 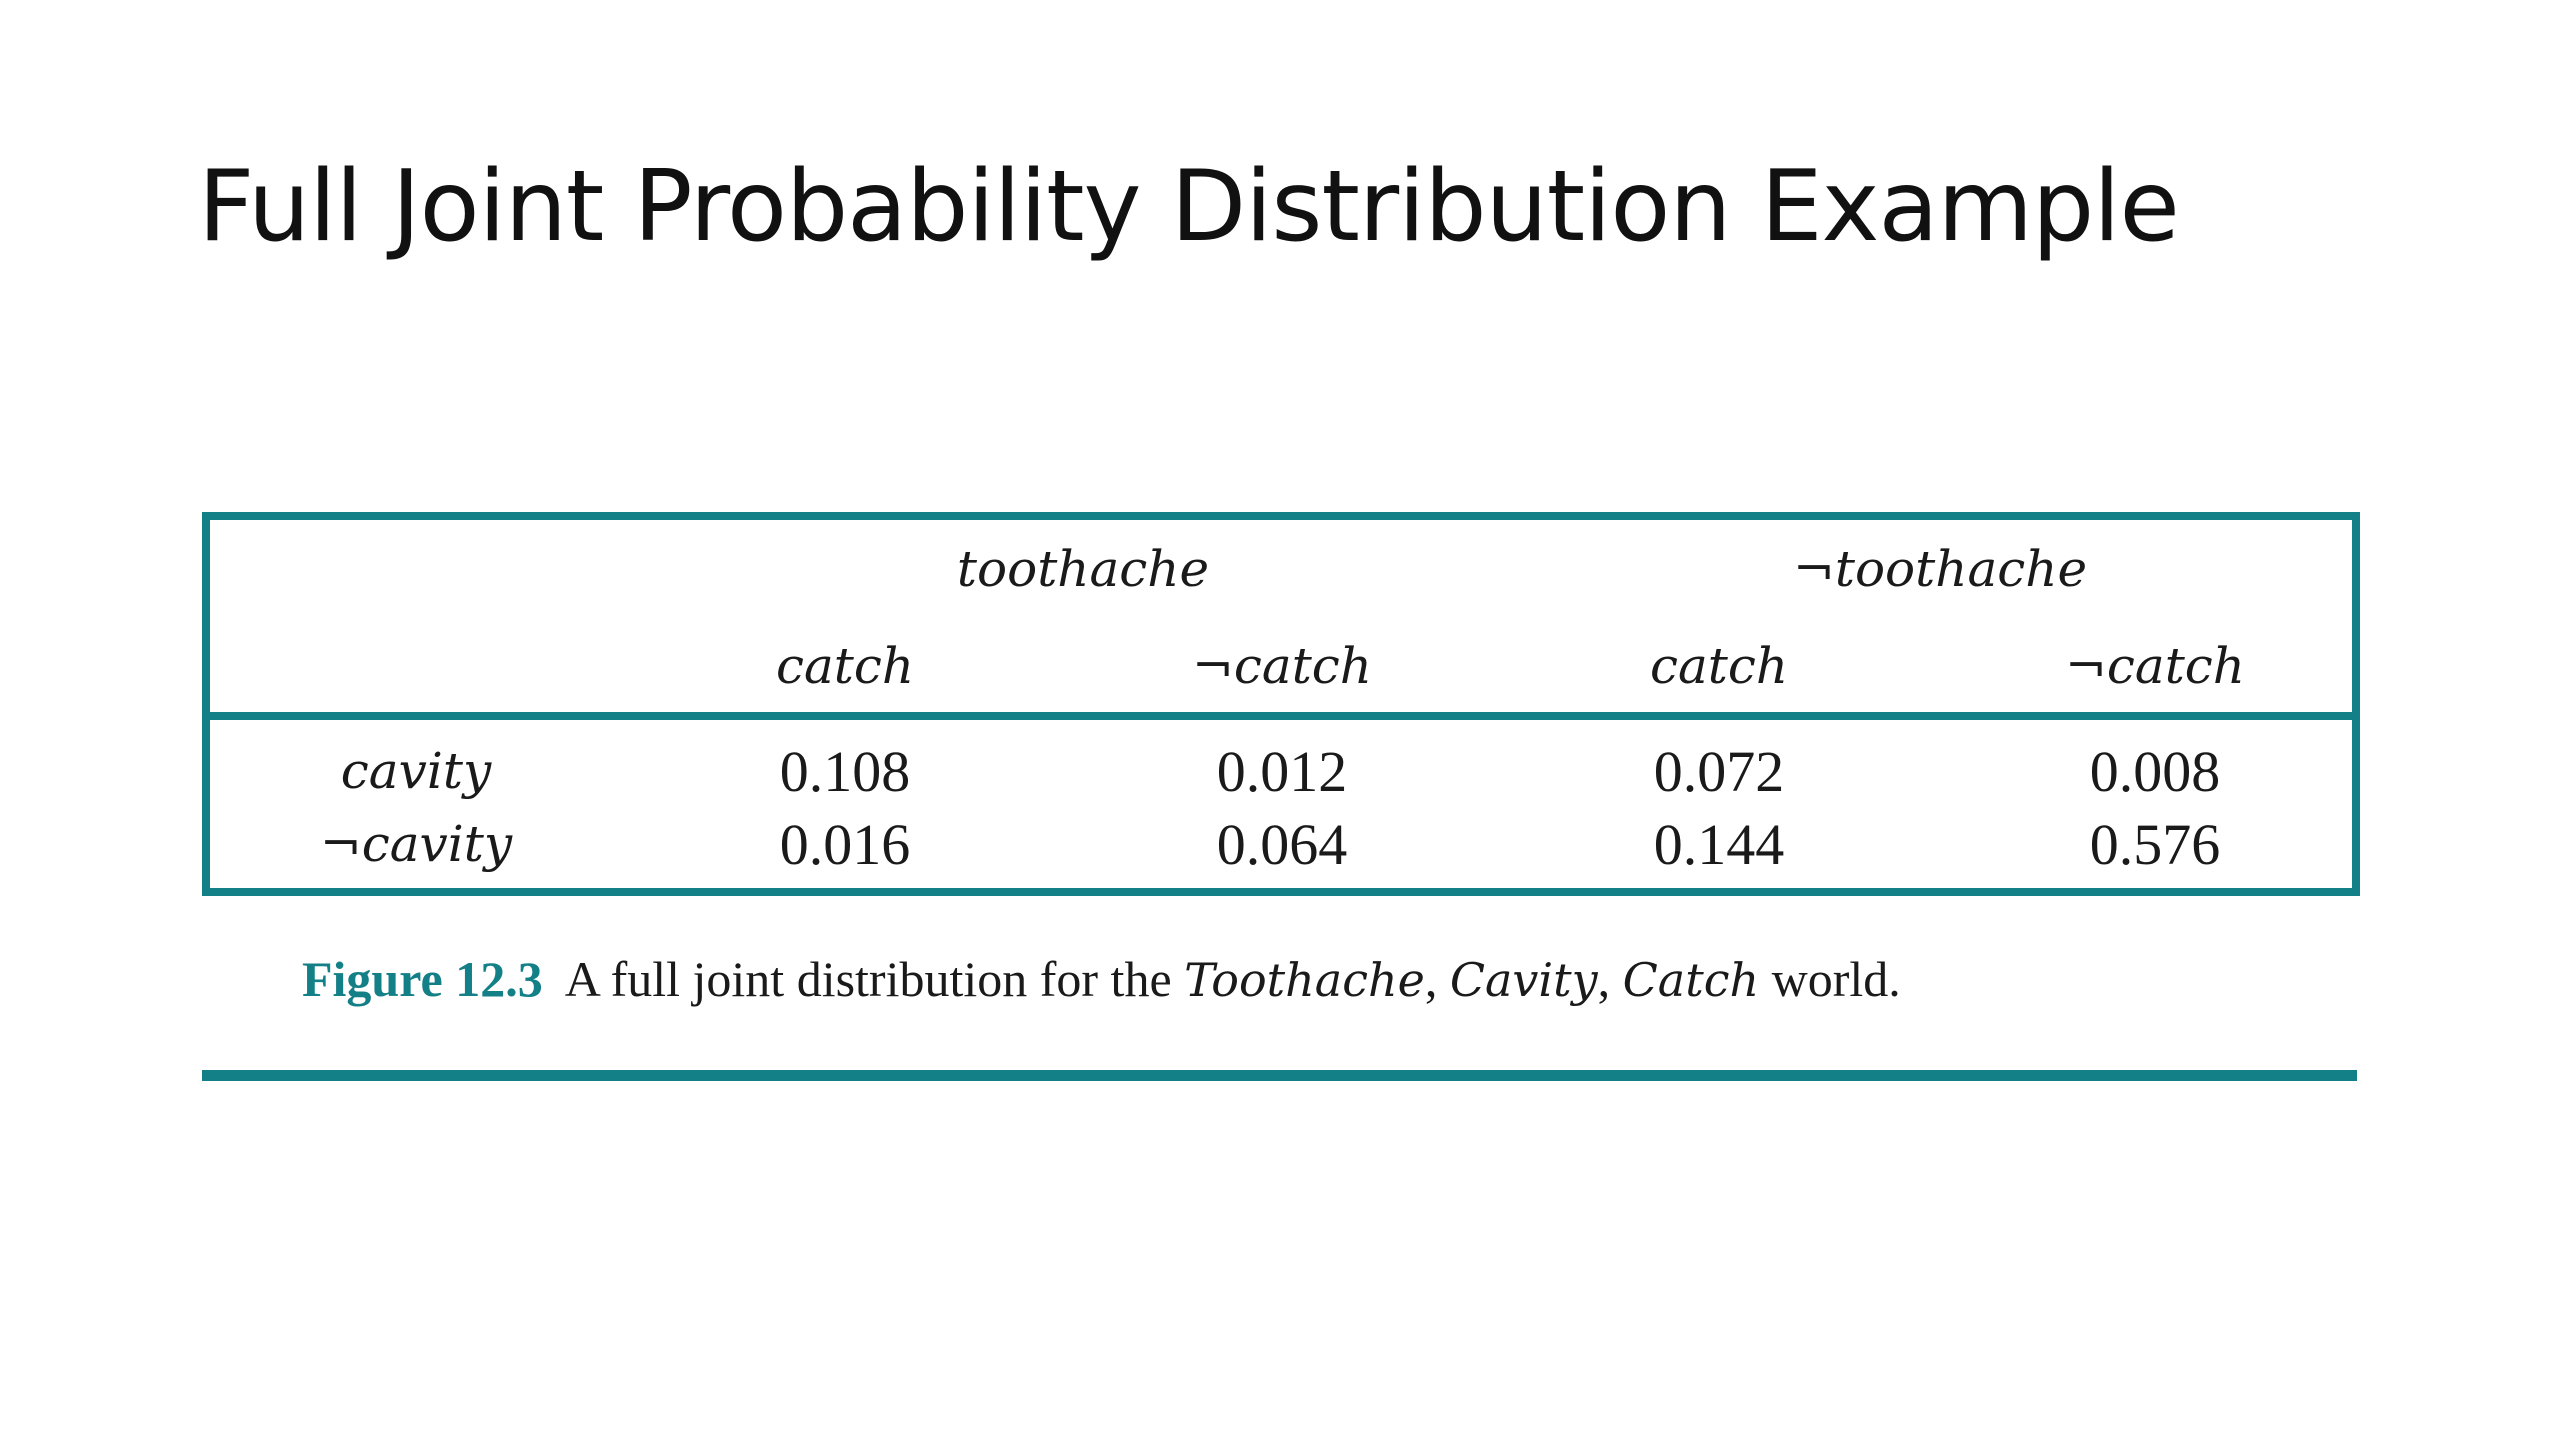 What do you see at coordinates (422, 979) in the screenshot?
I see `figure-label: Figure 12.3` at bounding box center [422, 979].